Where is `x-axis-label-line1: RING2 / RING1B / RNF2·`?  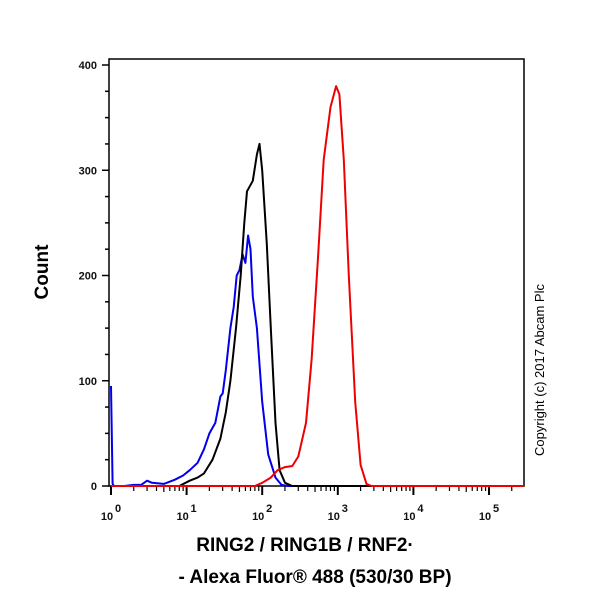 x-axis-label-line1: RING2 / RING1B / RNF2· is located at coordinates (304, 545).